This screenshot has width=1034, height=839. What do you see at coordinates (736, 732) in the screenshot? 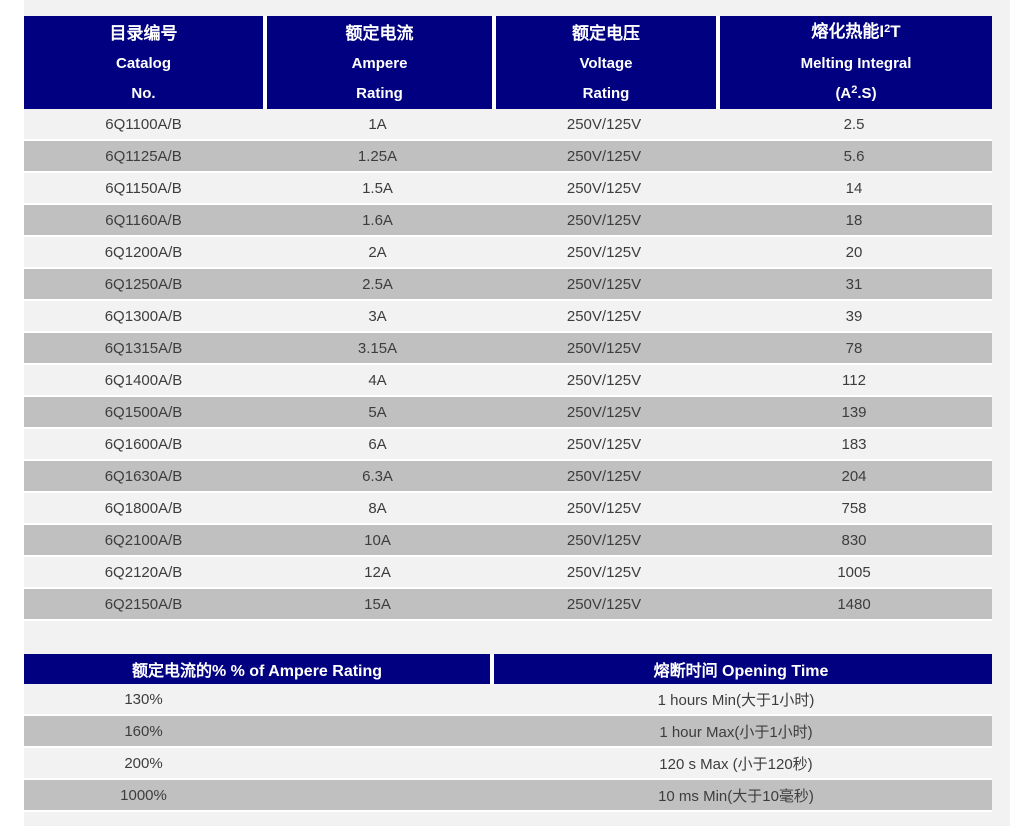
I see `opening-time-cell: 1 hour Max(小于1小时)` at bounding box center [736, 732].